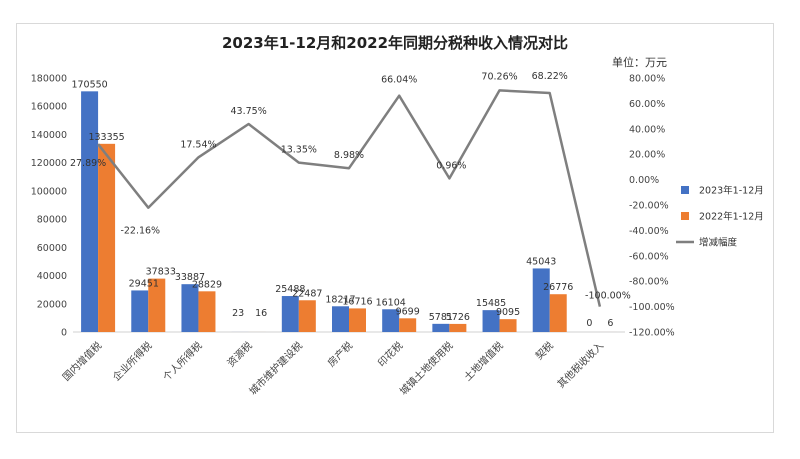  I want to click on bar-value-label: 23, so click(238, 313).